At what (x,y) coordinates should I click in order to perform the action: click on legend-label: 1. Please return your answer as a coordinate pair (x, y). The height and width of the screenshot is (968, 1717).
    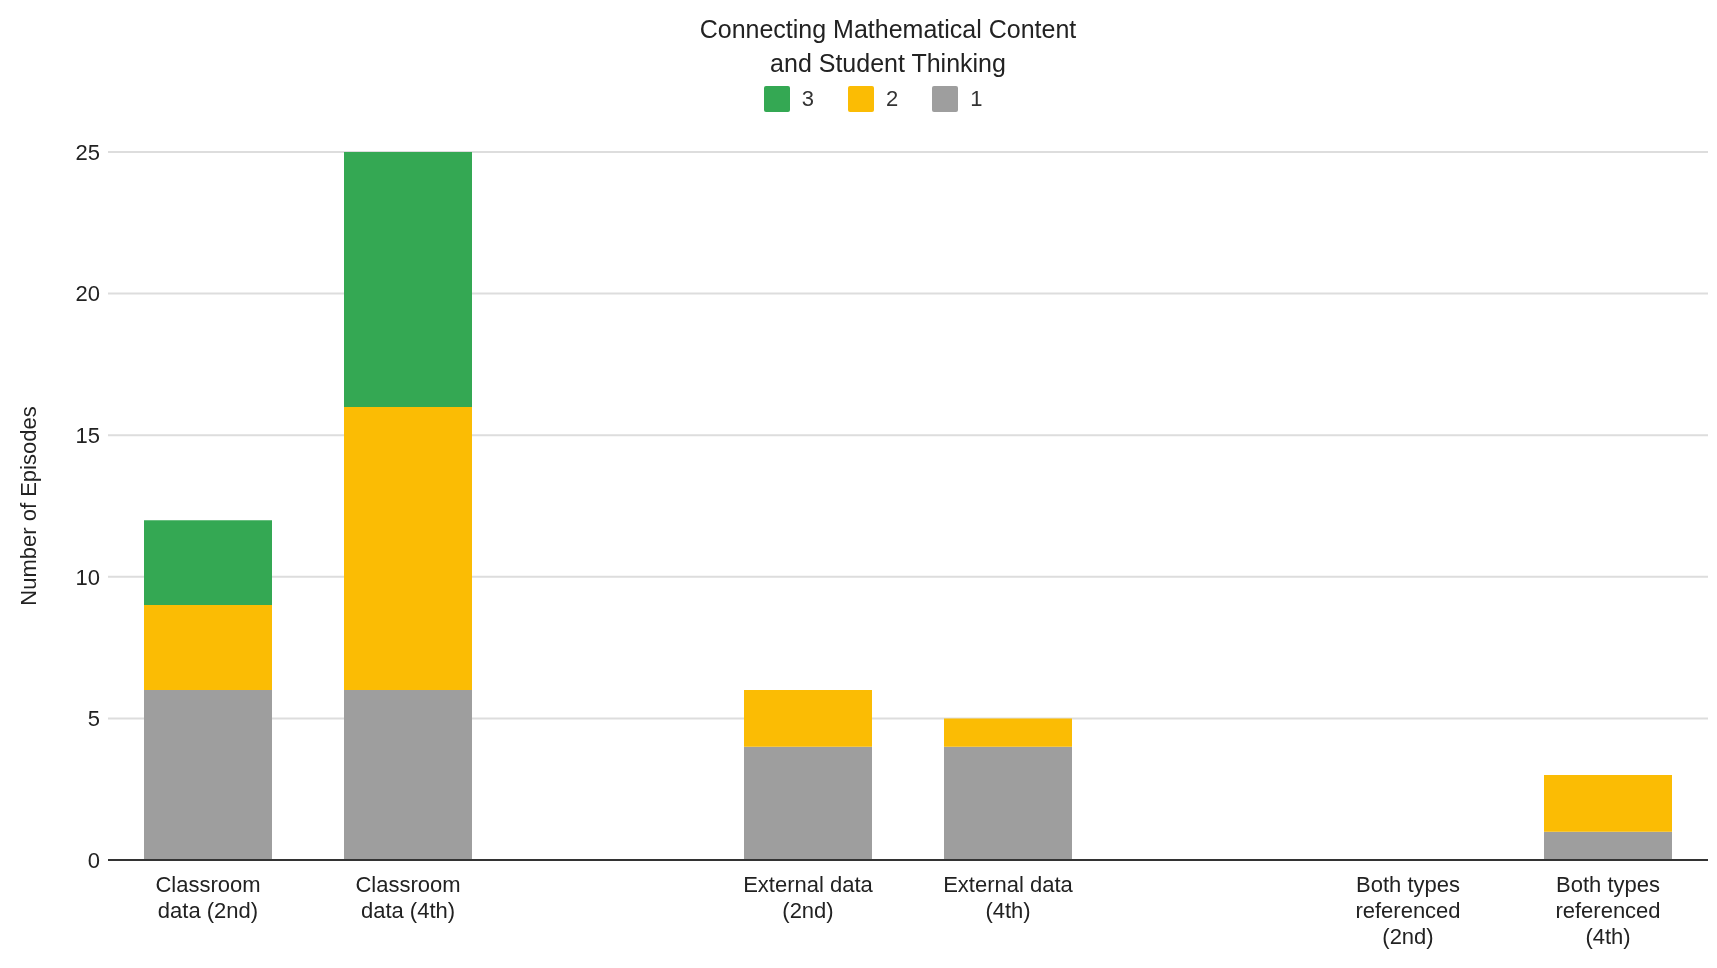
    Looking at the image, I should click on (976, 99).